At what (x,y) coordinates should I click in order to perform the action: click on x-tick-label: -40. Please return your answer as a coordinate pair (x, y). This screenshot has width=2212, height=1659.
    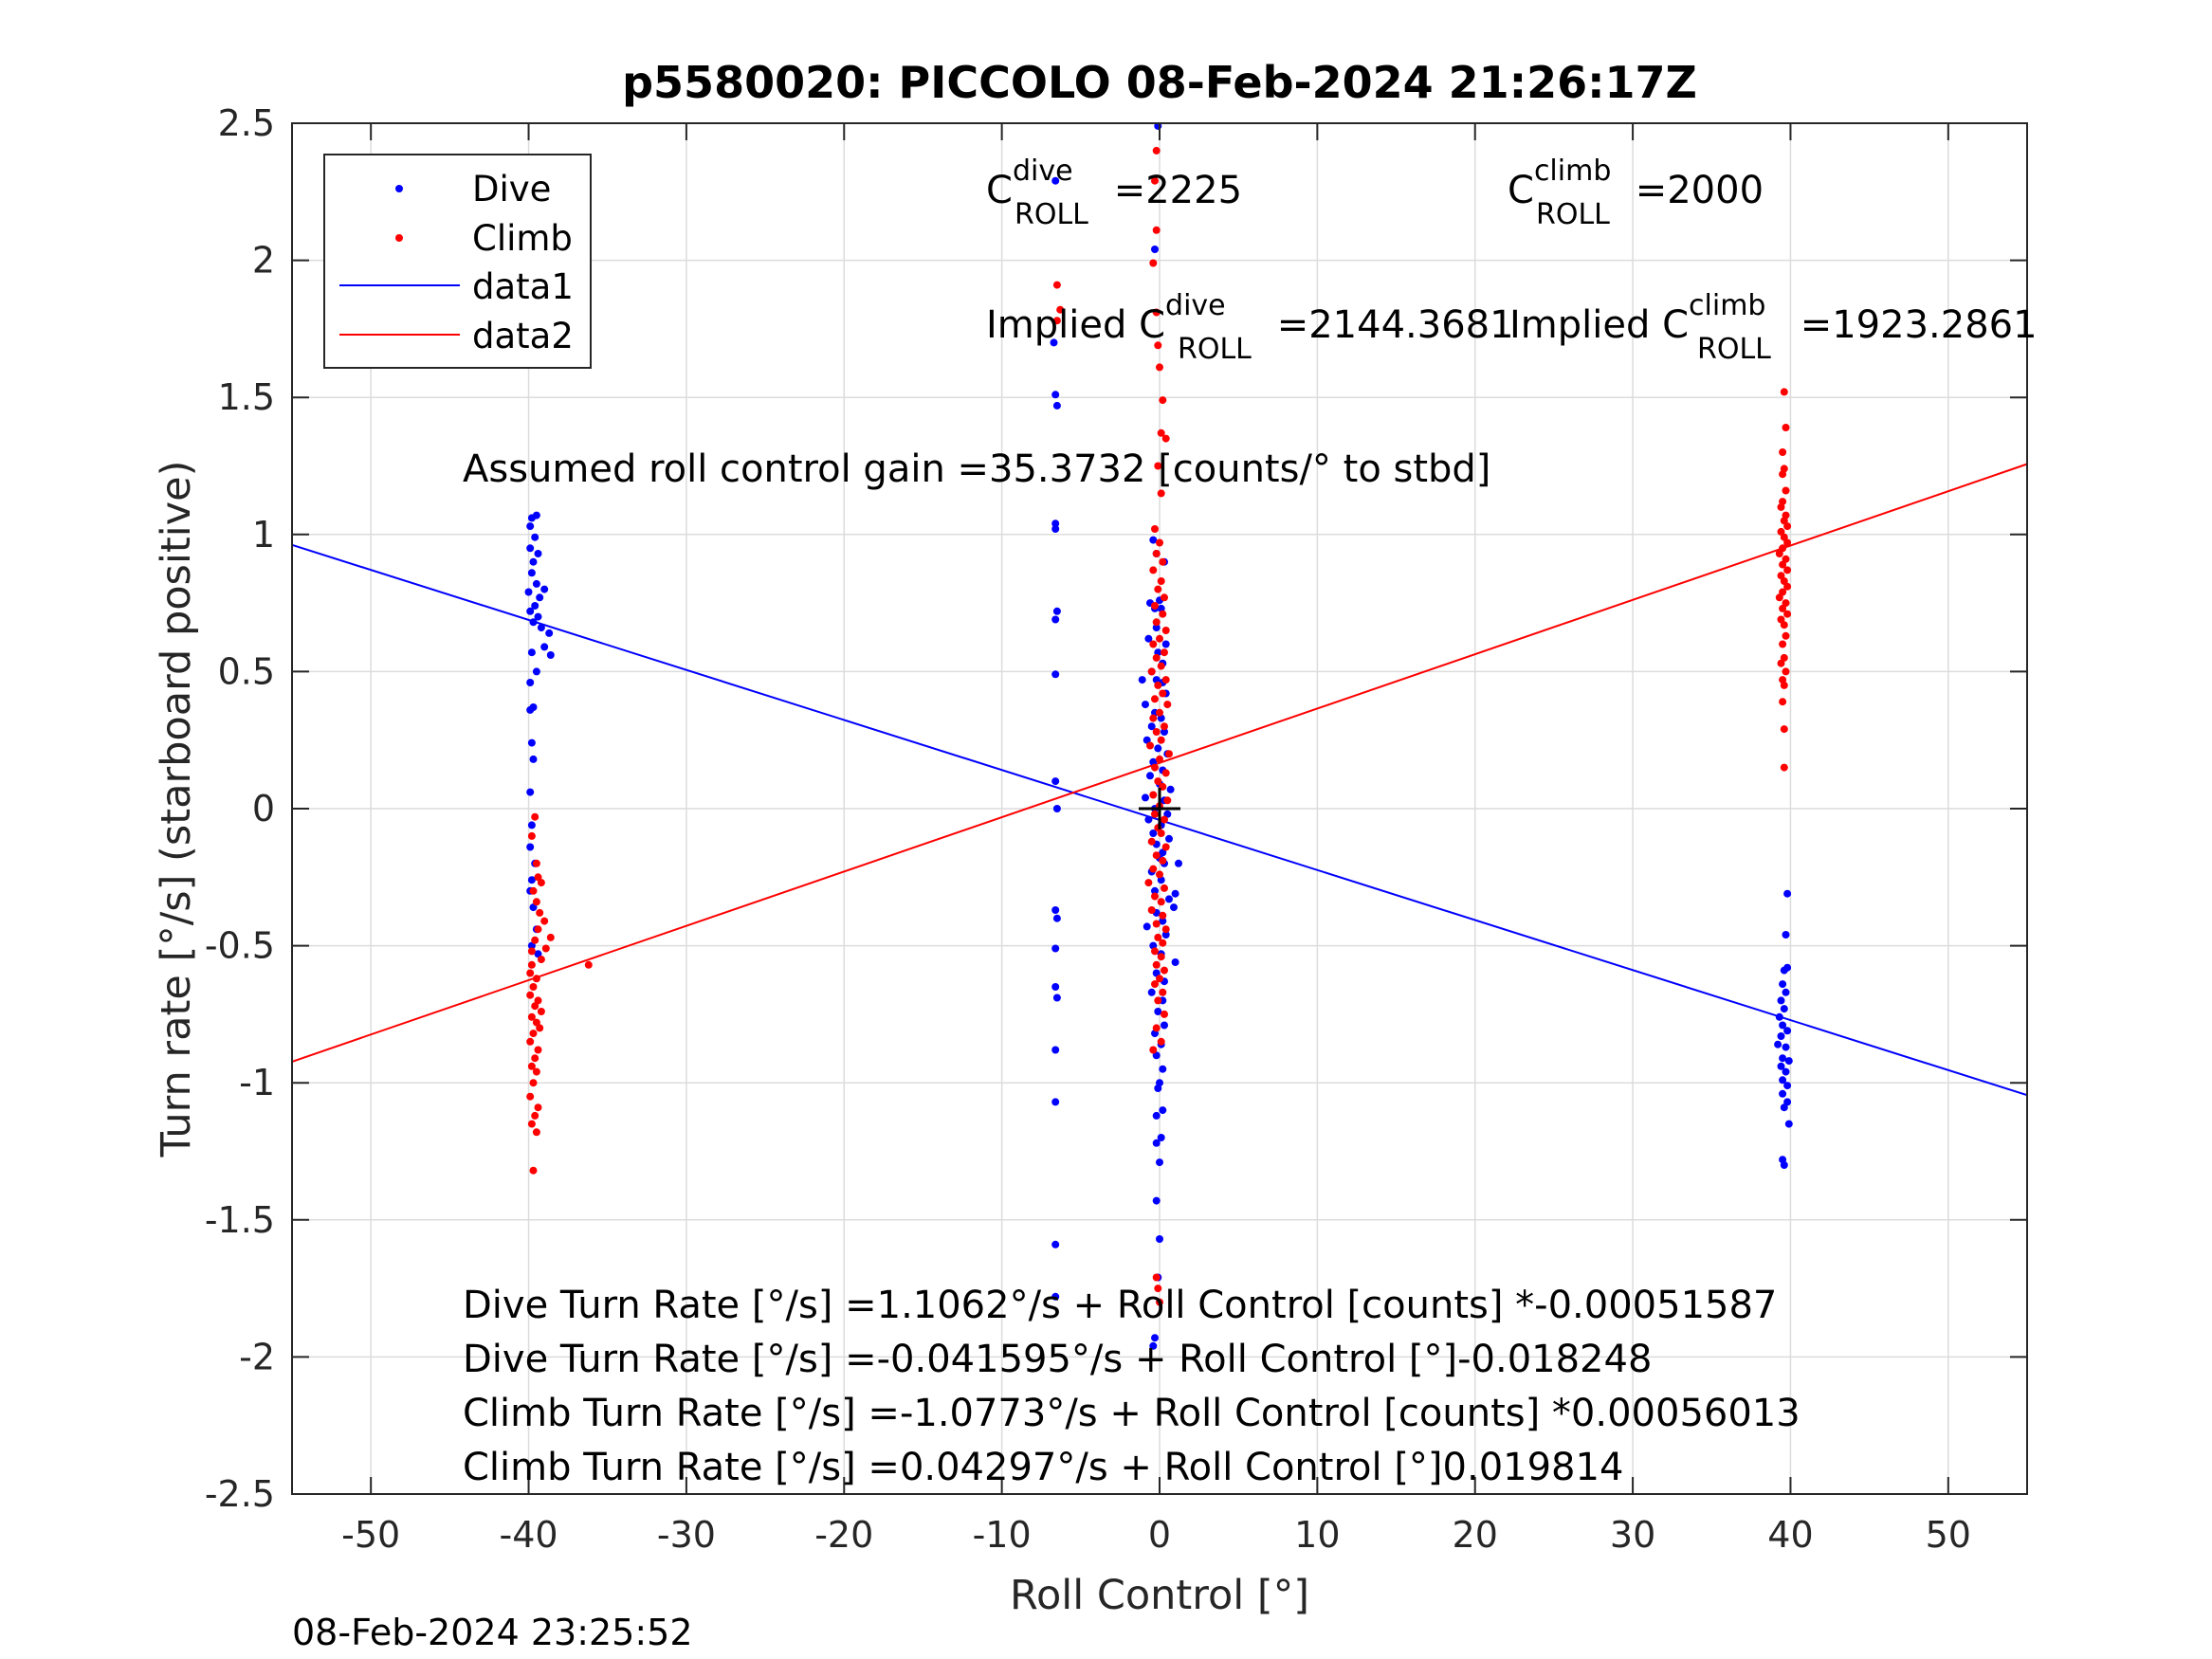
    Looking at the image, I should click on (529, 1535).